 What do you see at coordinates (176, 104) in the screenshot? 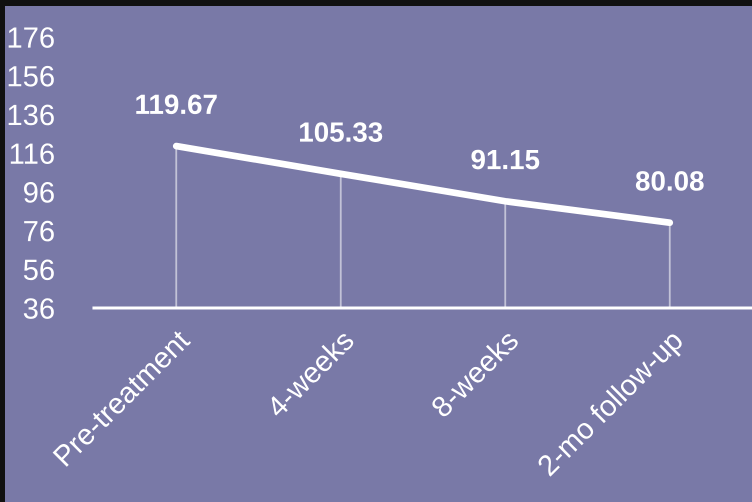
I see `data-label: 119.67` at bounding box center [176, 104].